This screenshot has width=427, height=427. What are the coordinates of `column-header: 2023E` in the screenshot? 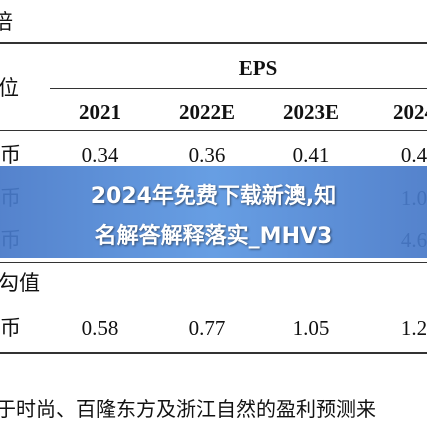 It's located at (311, 112).